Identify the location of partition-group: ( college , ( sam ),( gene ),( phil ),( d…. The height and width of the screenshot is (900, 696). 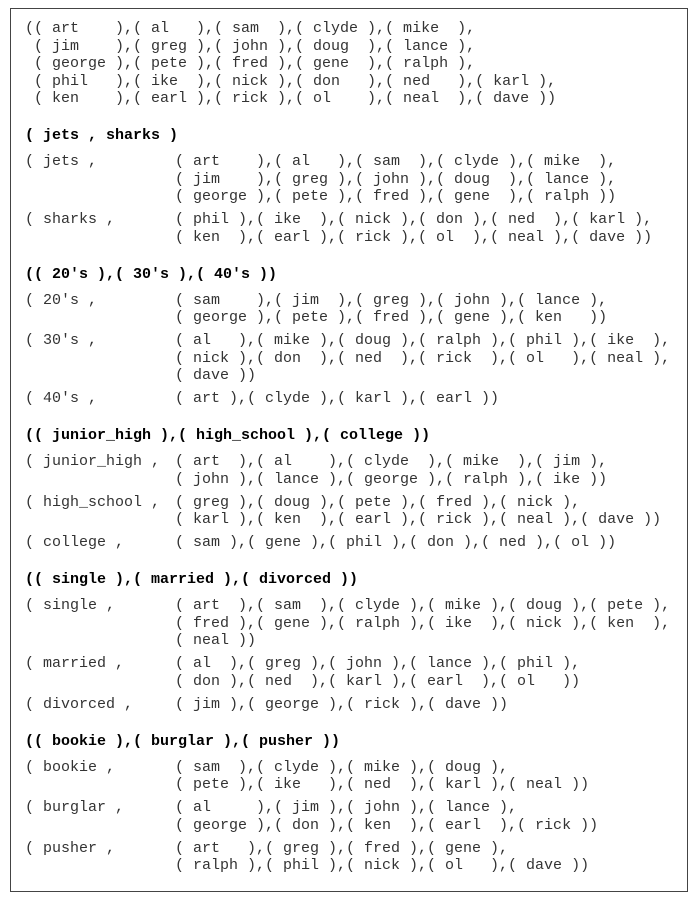
(356, 543).